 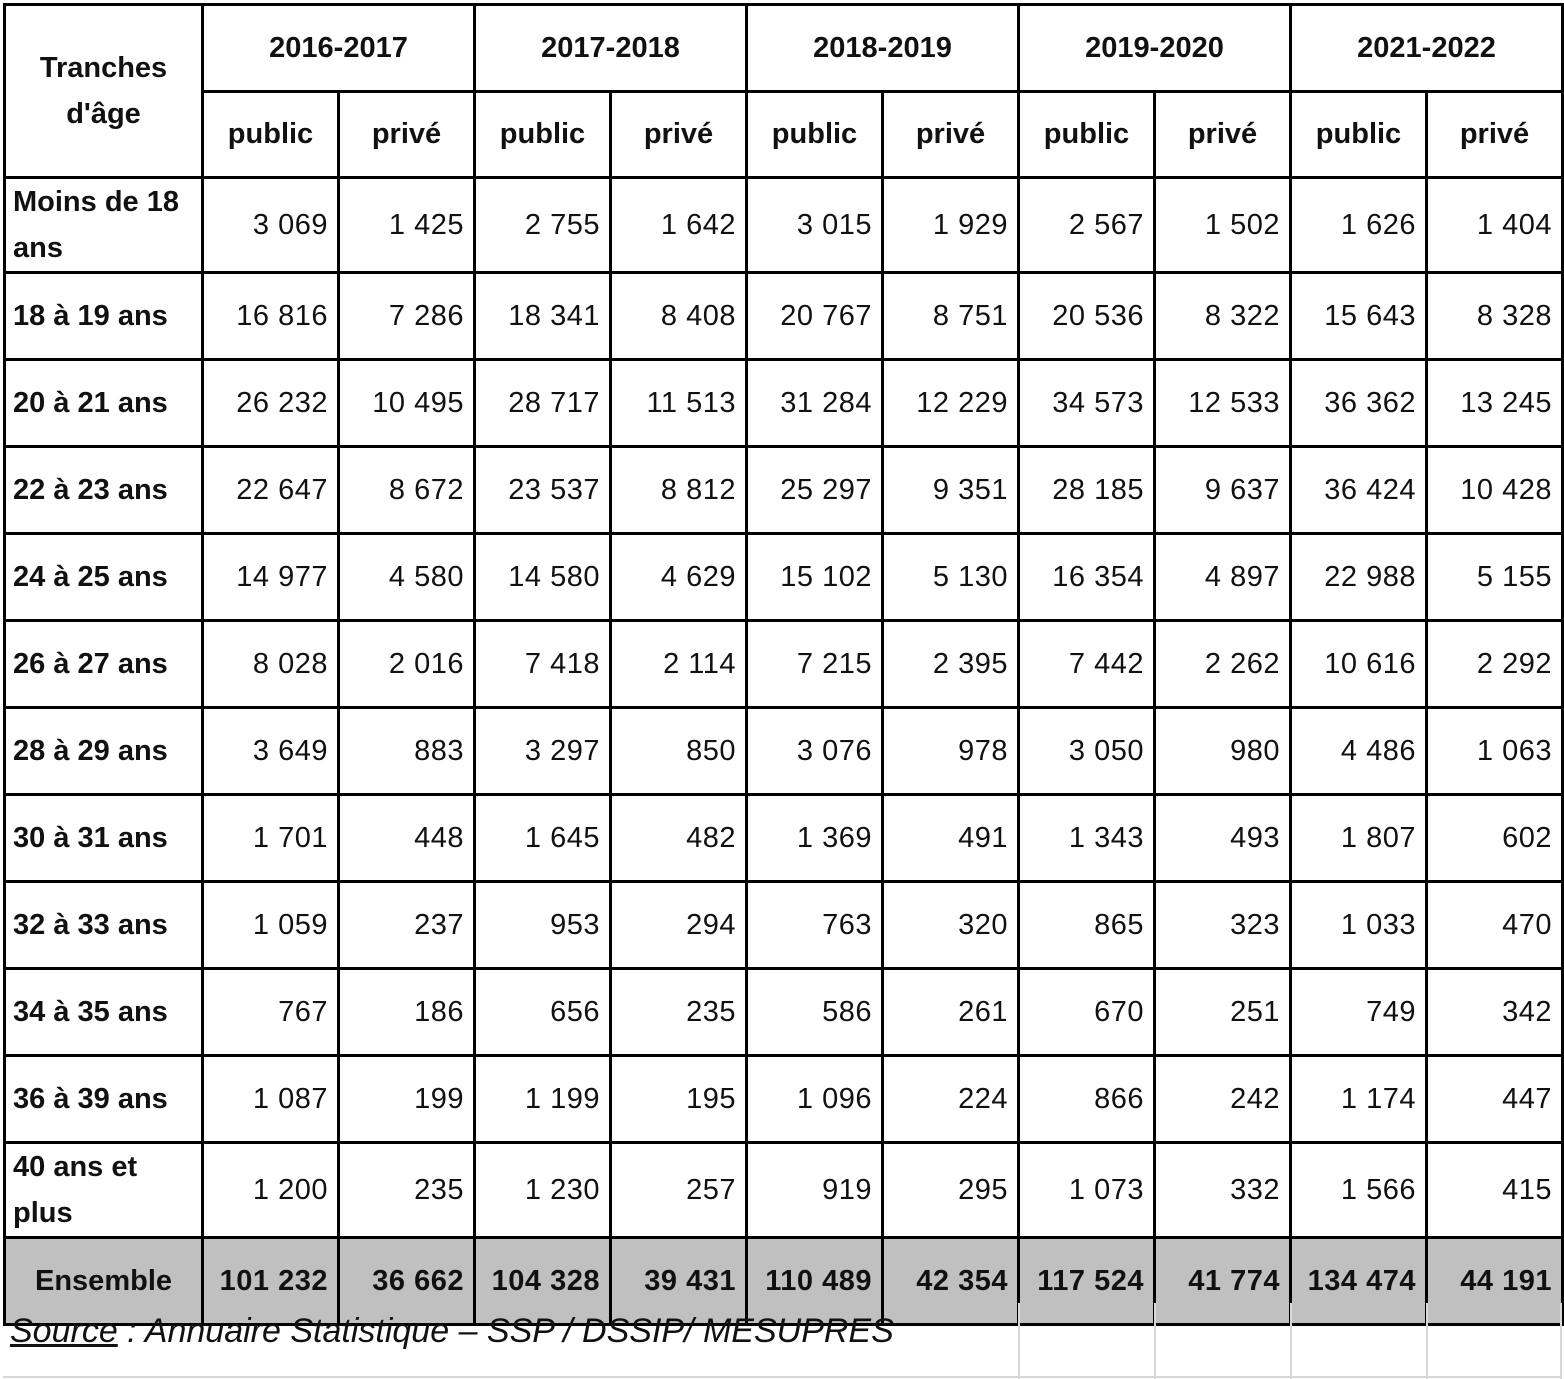 What do you see at coordinates (814, 1012) in the screenshot?
I see `public-value-cell: 586` at bounding box center [814, 1012].